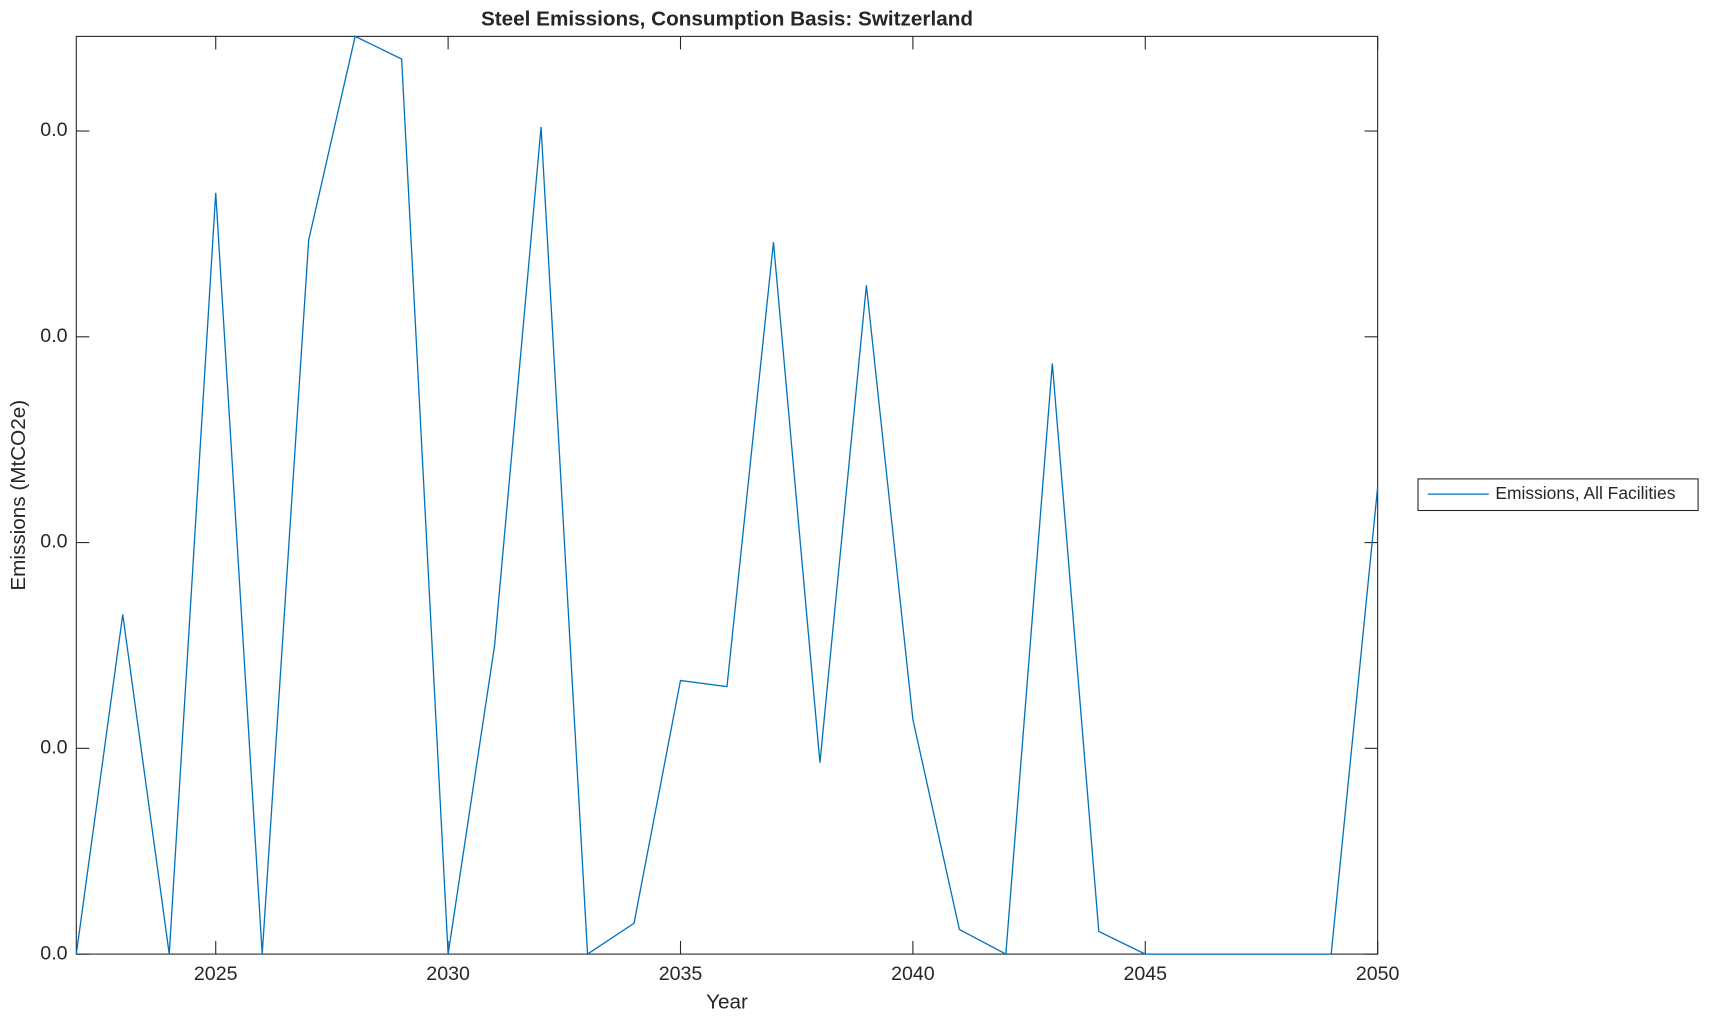 This screenshot has height=1021, width=1709. I want to click on x-tick-label: 2045, so click(1145, 974).